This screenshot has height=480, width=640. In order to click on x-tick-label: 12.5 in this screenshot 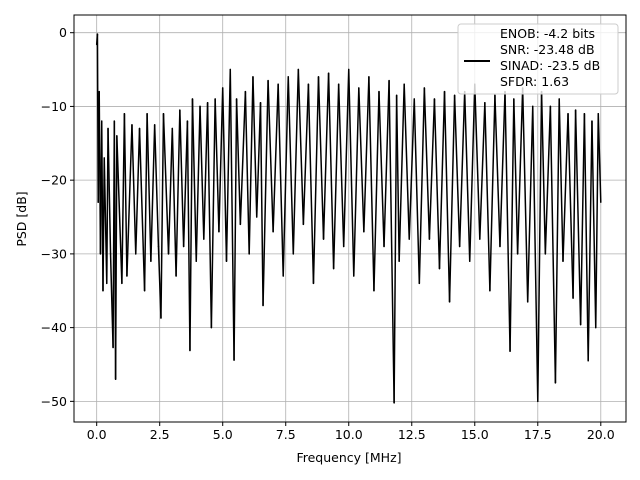, I will do `click(412, 434)`.